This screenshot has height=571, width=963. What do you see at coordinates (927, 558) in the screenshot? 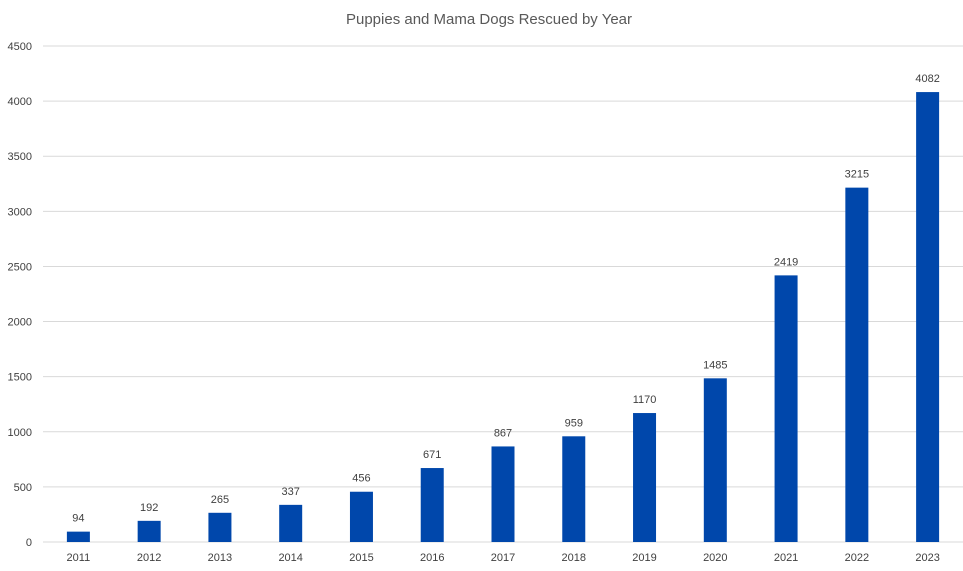
I see `x-tick-label: 2023` at bounding box center [927, 558].